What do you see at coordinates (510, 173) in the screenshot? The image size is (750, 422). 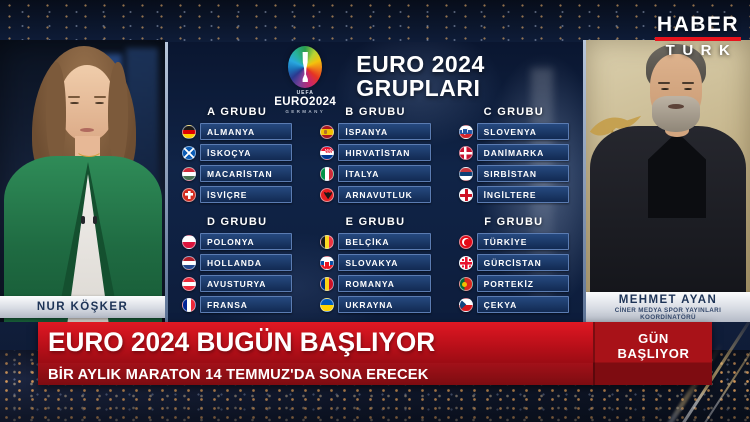 I see `team-name: SIRBİSTAN` at bounding box center [510, 173].